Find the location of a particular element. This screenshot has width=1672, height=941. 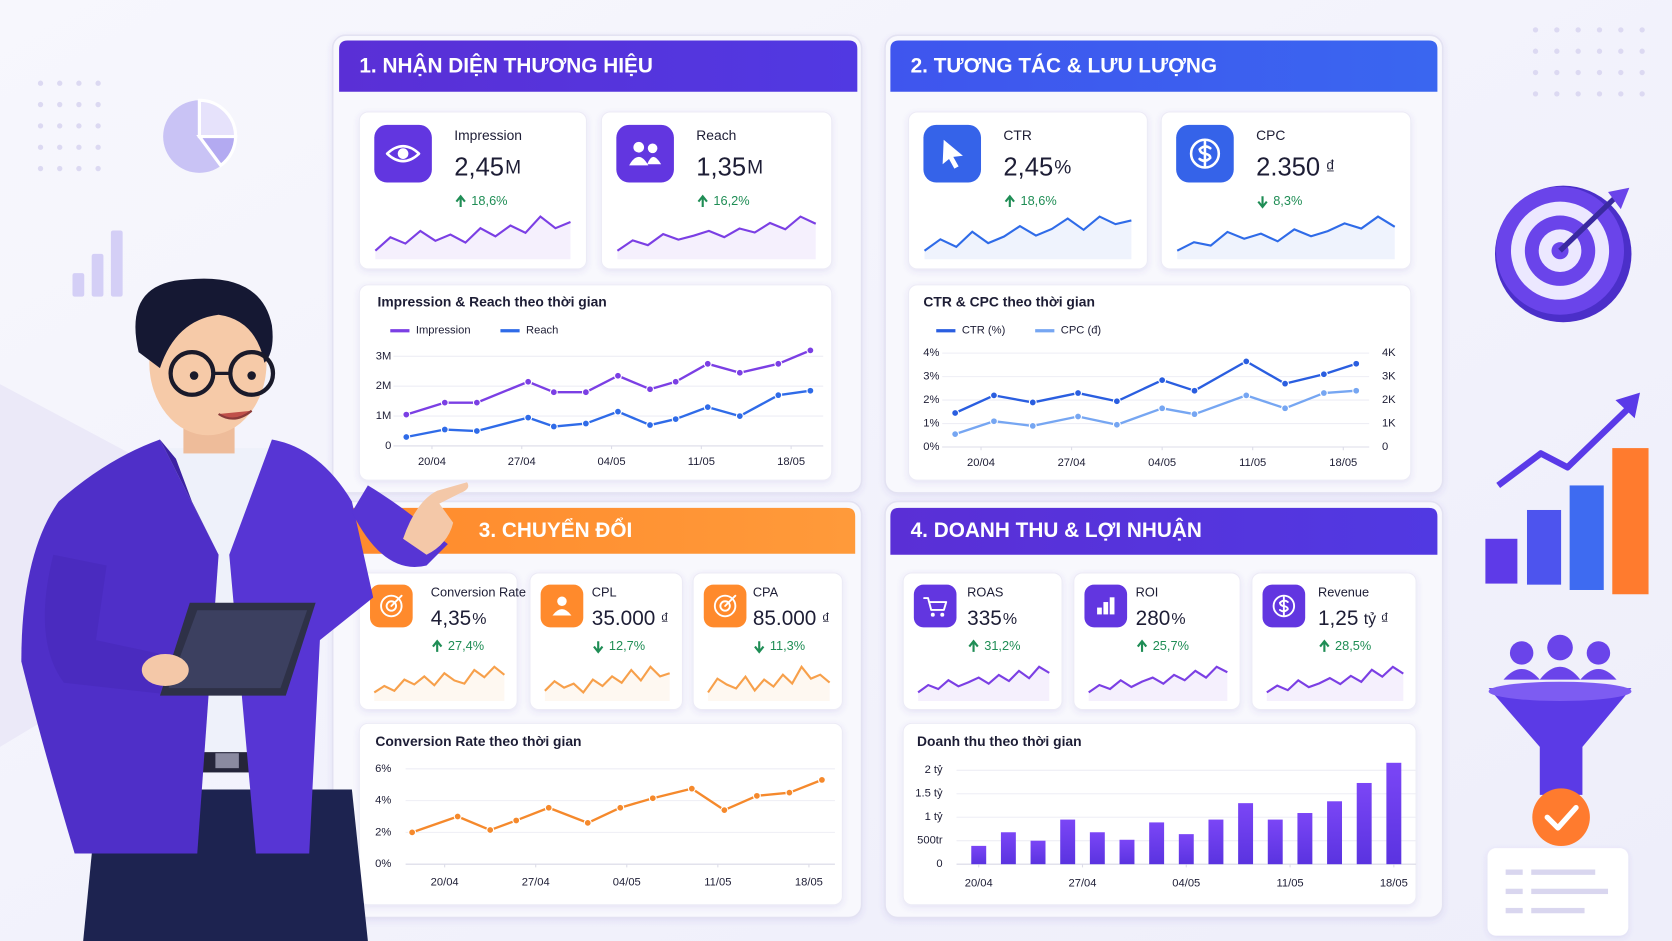

chart-card is located at coordinates (595, 382).